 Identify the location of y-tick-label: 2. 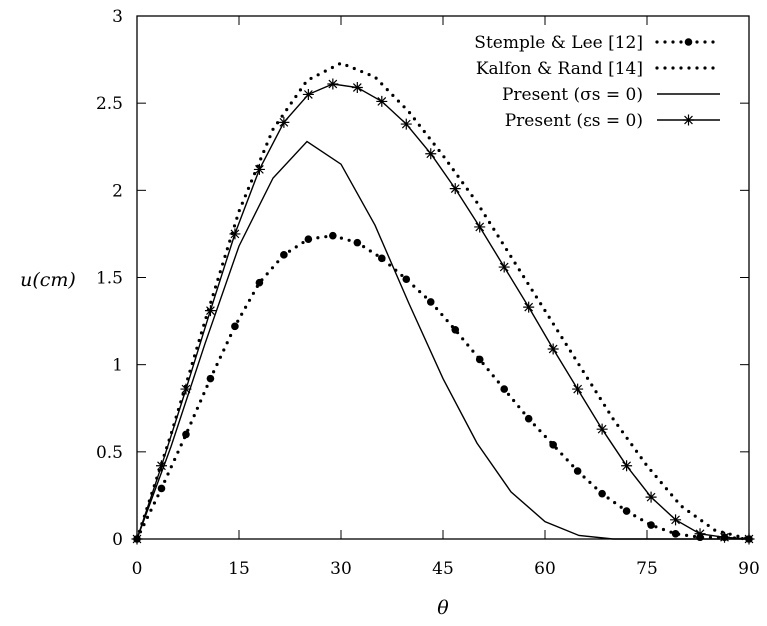
(117, 191).